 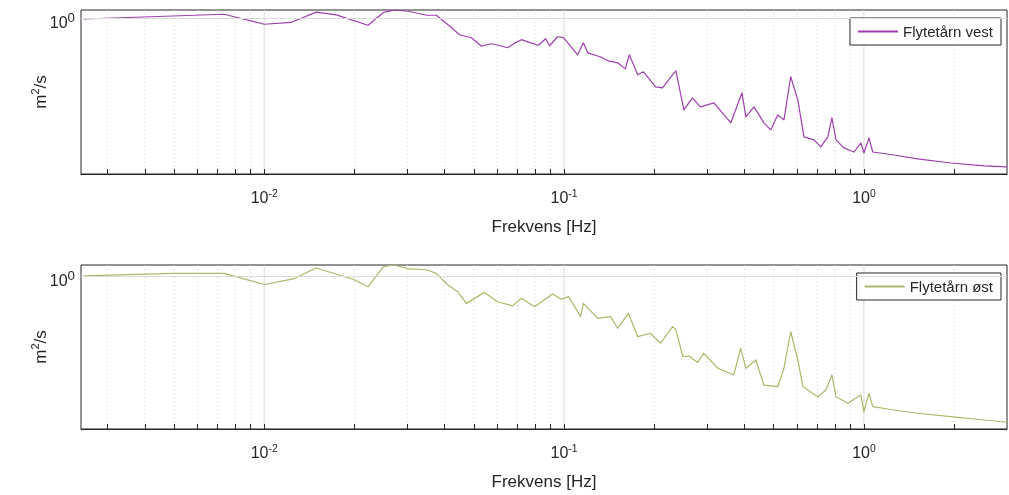 What do you see at coordinates (951, 286) in the screenshot?
I see `legend-label: Flytetårn øst` at bounding box center [951, 286].